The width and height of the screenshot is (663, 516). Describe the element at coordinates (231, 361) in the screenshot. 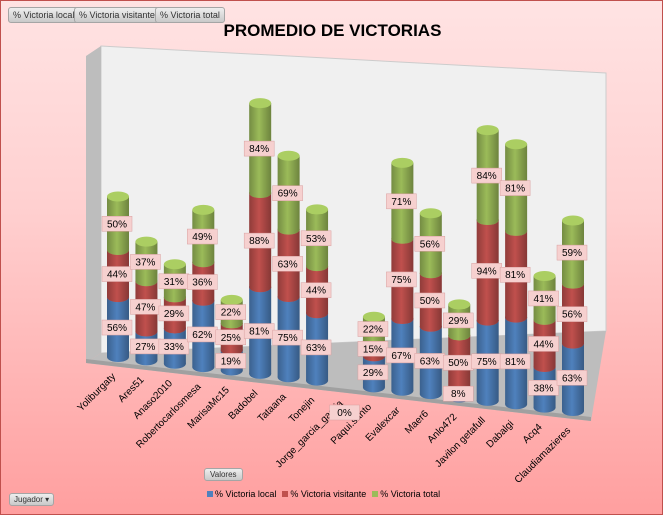

I see `data-label: 19%` at that location.